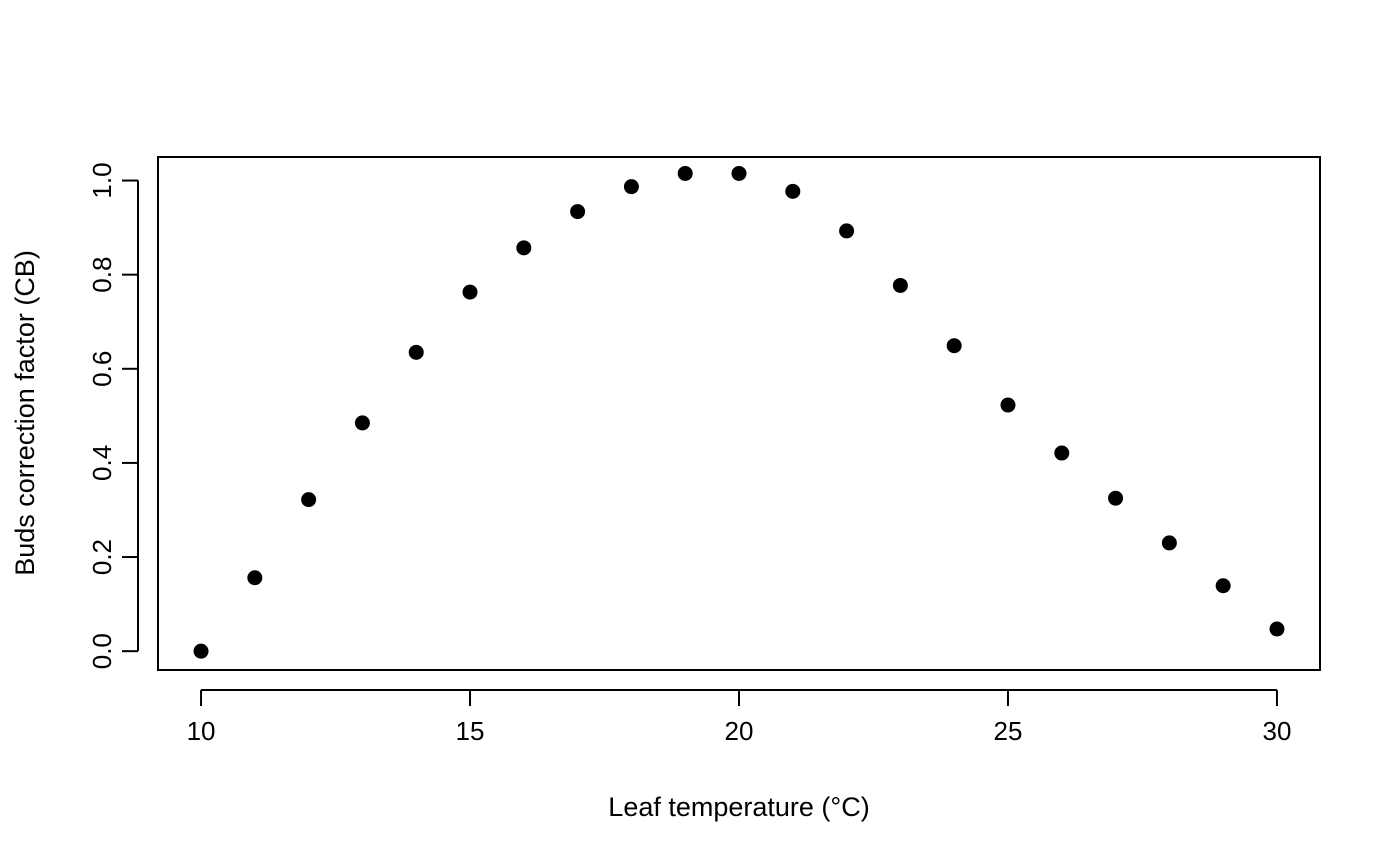  Describe the element at coordinates (102, 651) in the screenshot. I see `y-tick-label: 0.0` at that location.